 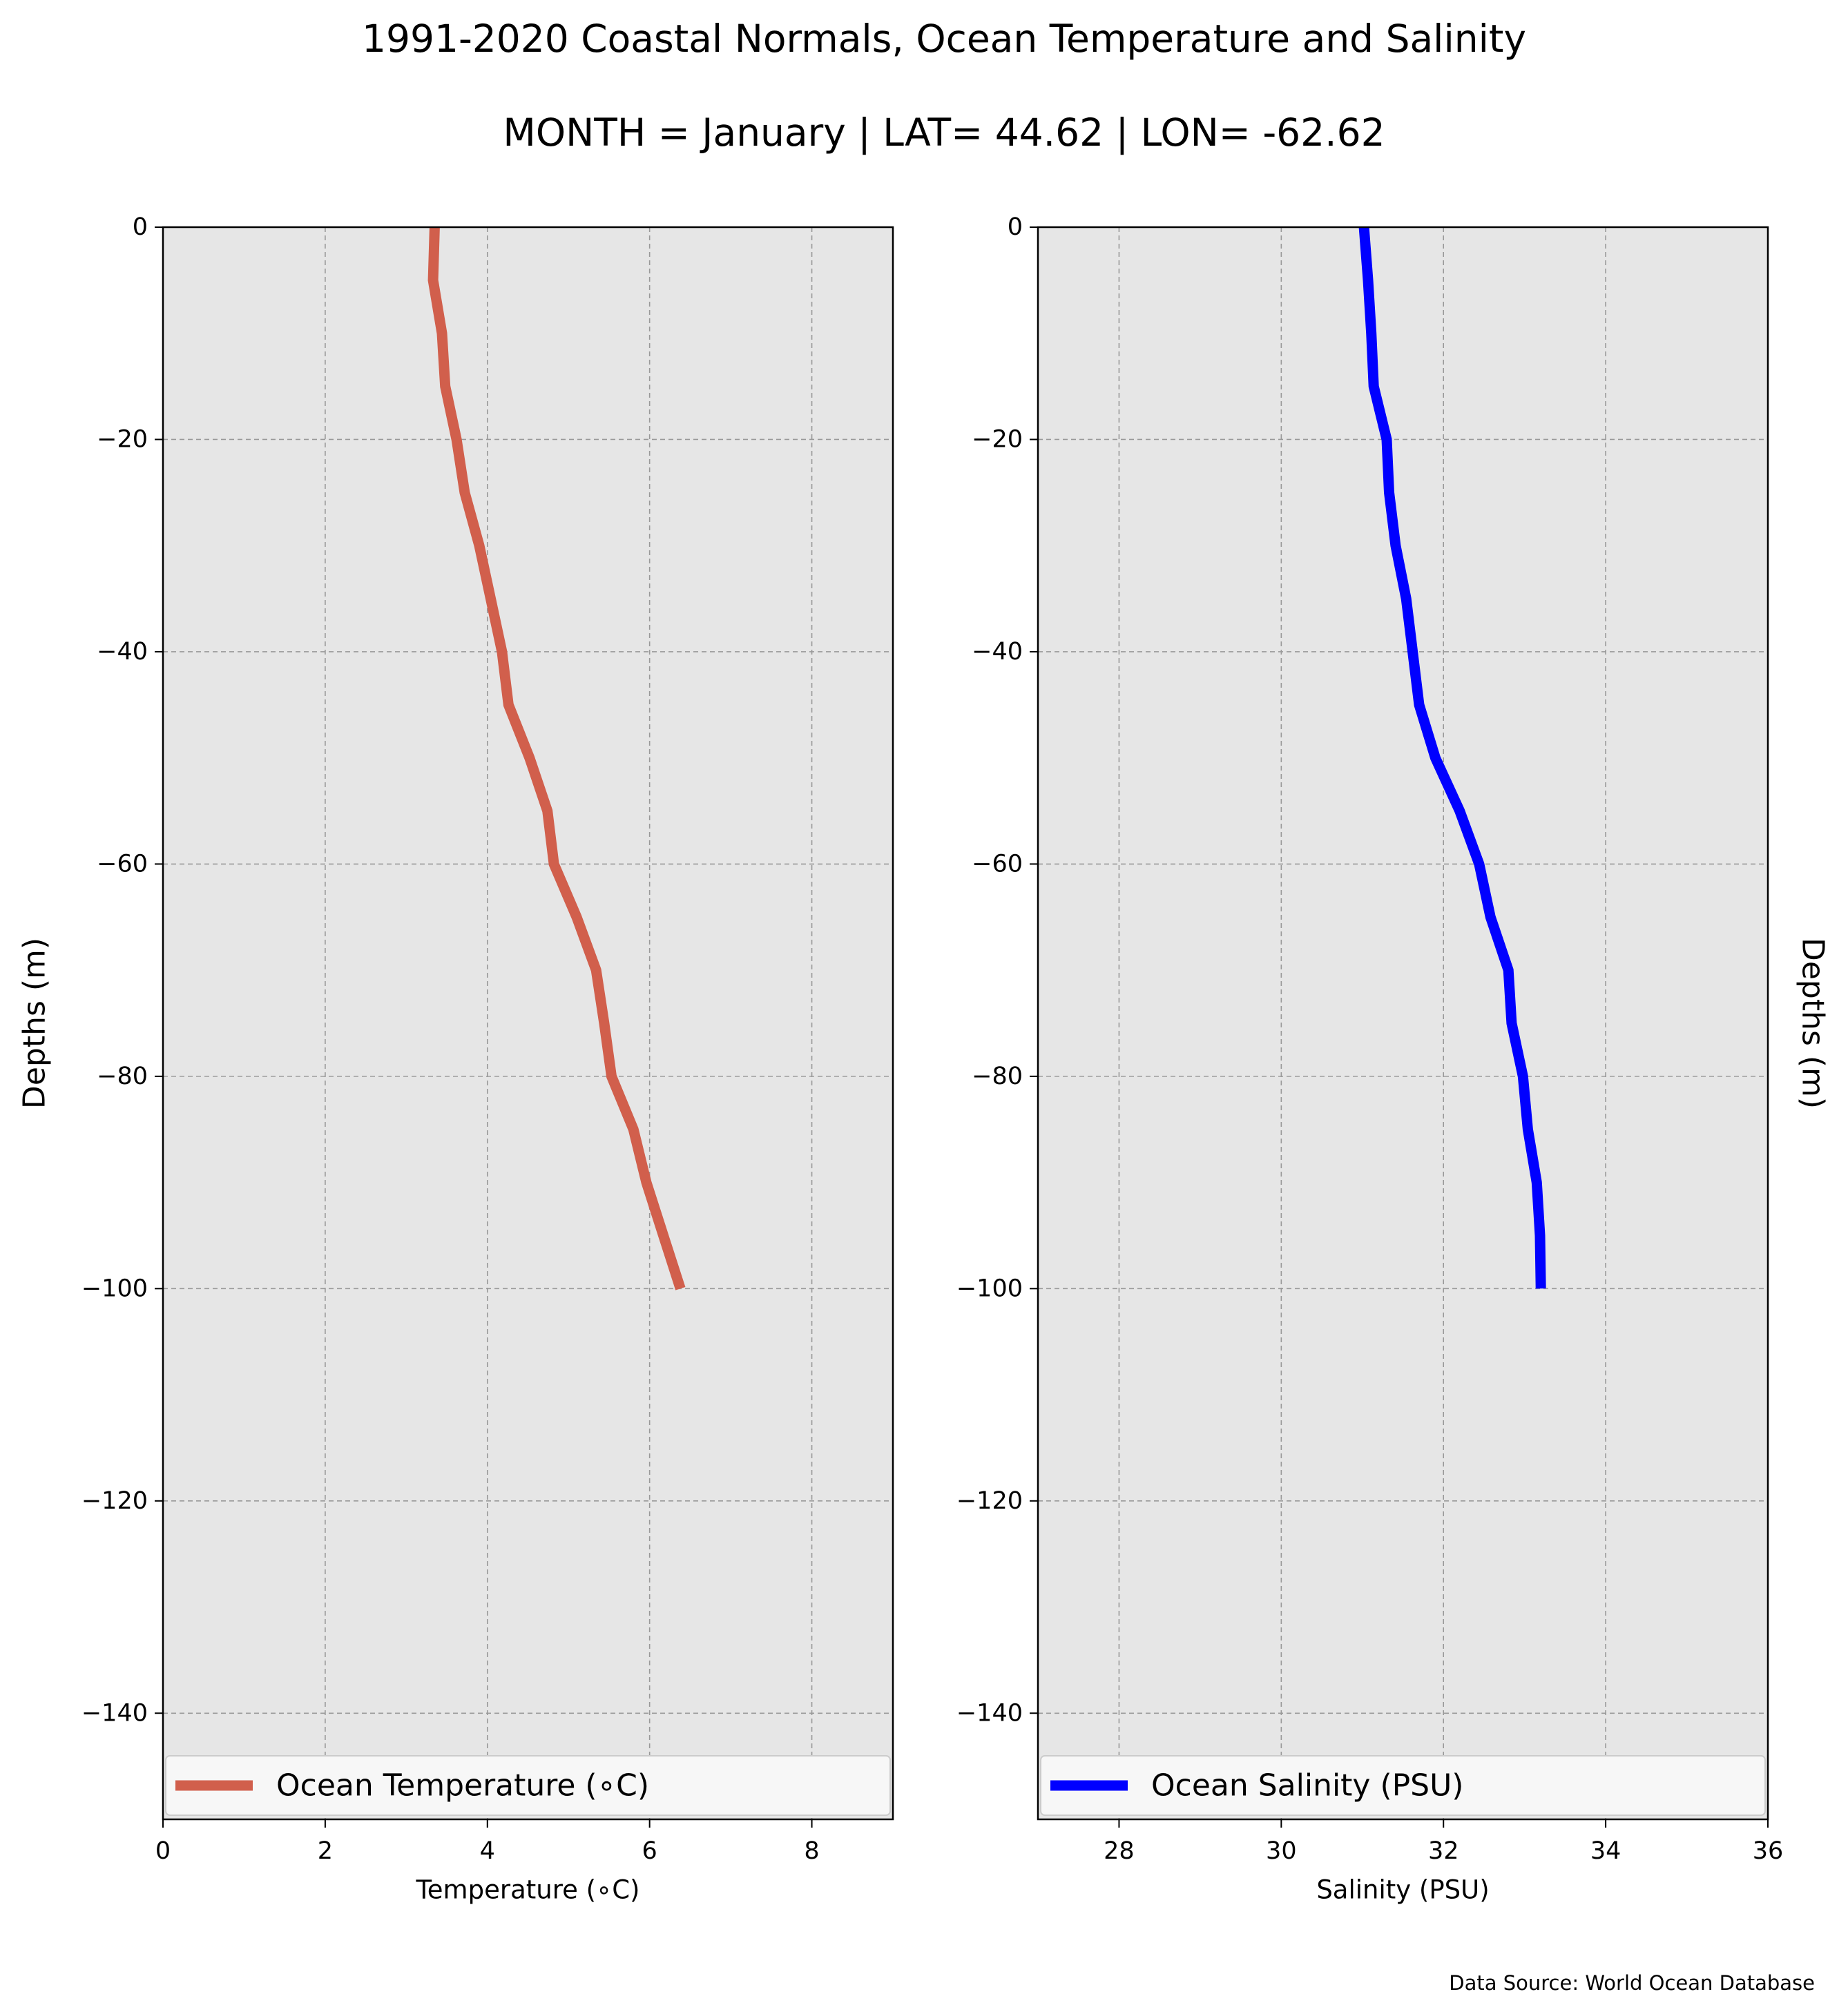 I want to click on temperature-xtick-label: 0, so click(x=163, y=1851).